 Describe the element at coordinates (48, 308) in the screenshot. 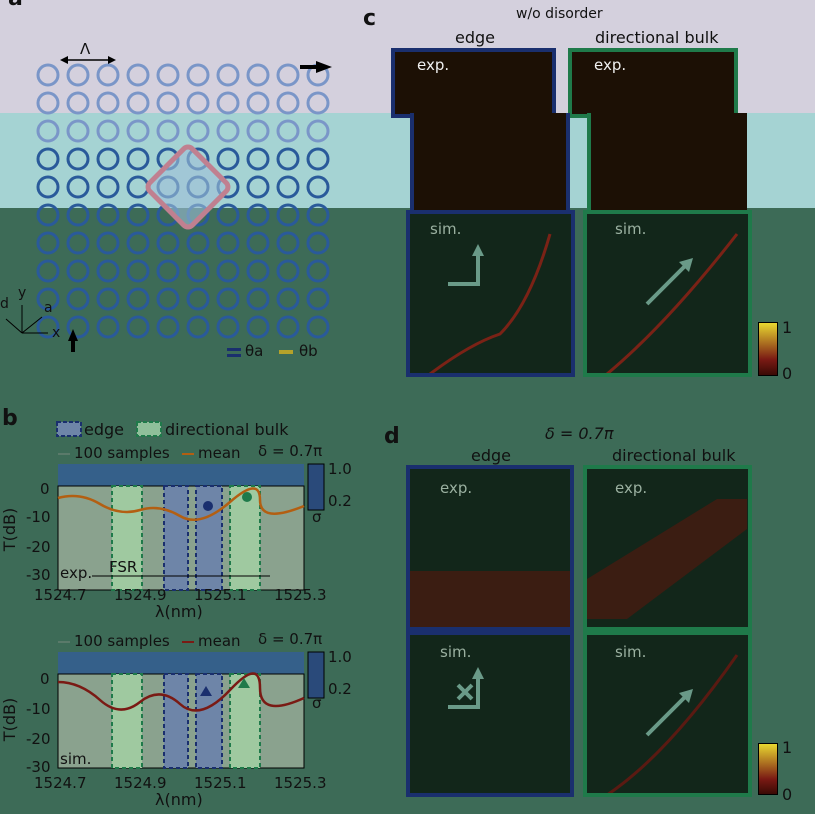

I see `axis-a-label: a` at that location.